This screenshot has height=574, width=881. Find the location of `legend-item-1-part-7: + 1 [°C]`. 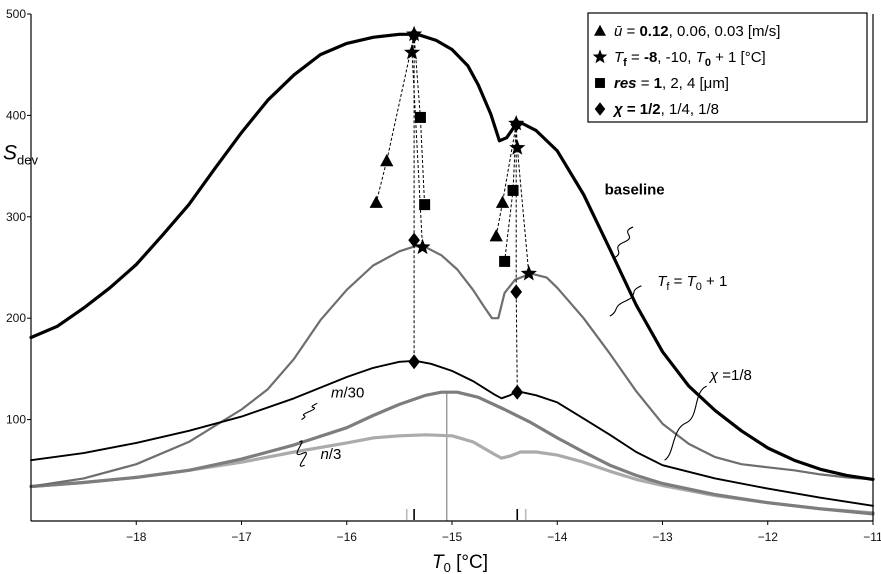

legend-item-1-part-7: + 1 [°C] is located at coordinates (738, 57).